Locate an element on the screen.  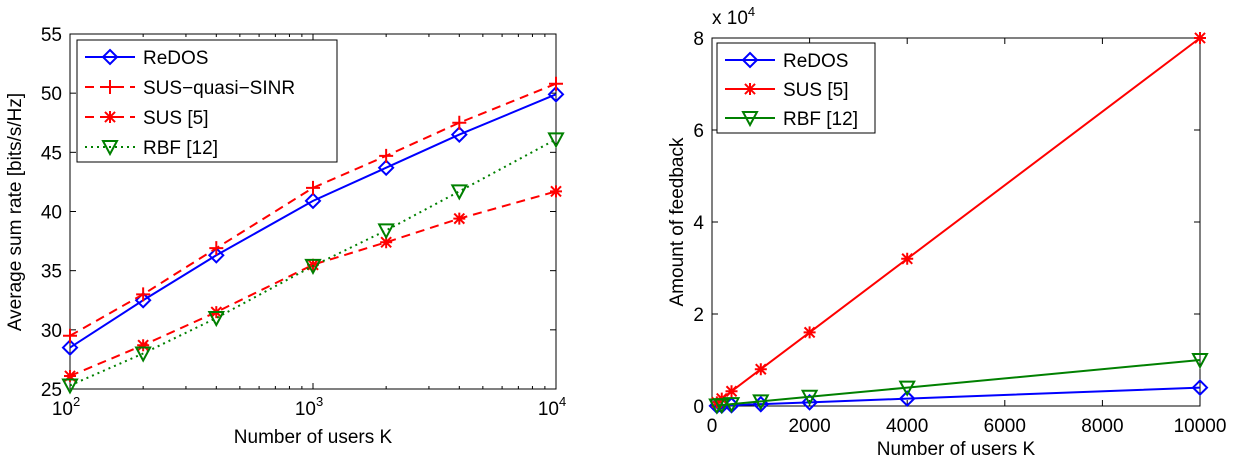
y-tick-label: 25 is located at coordinates (51, 390).